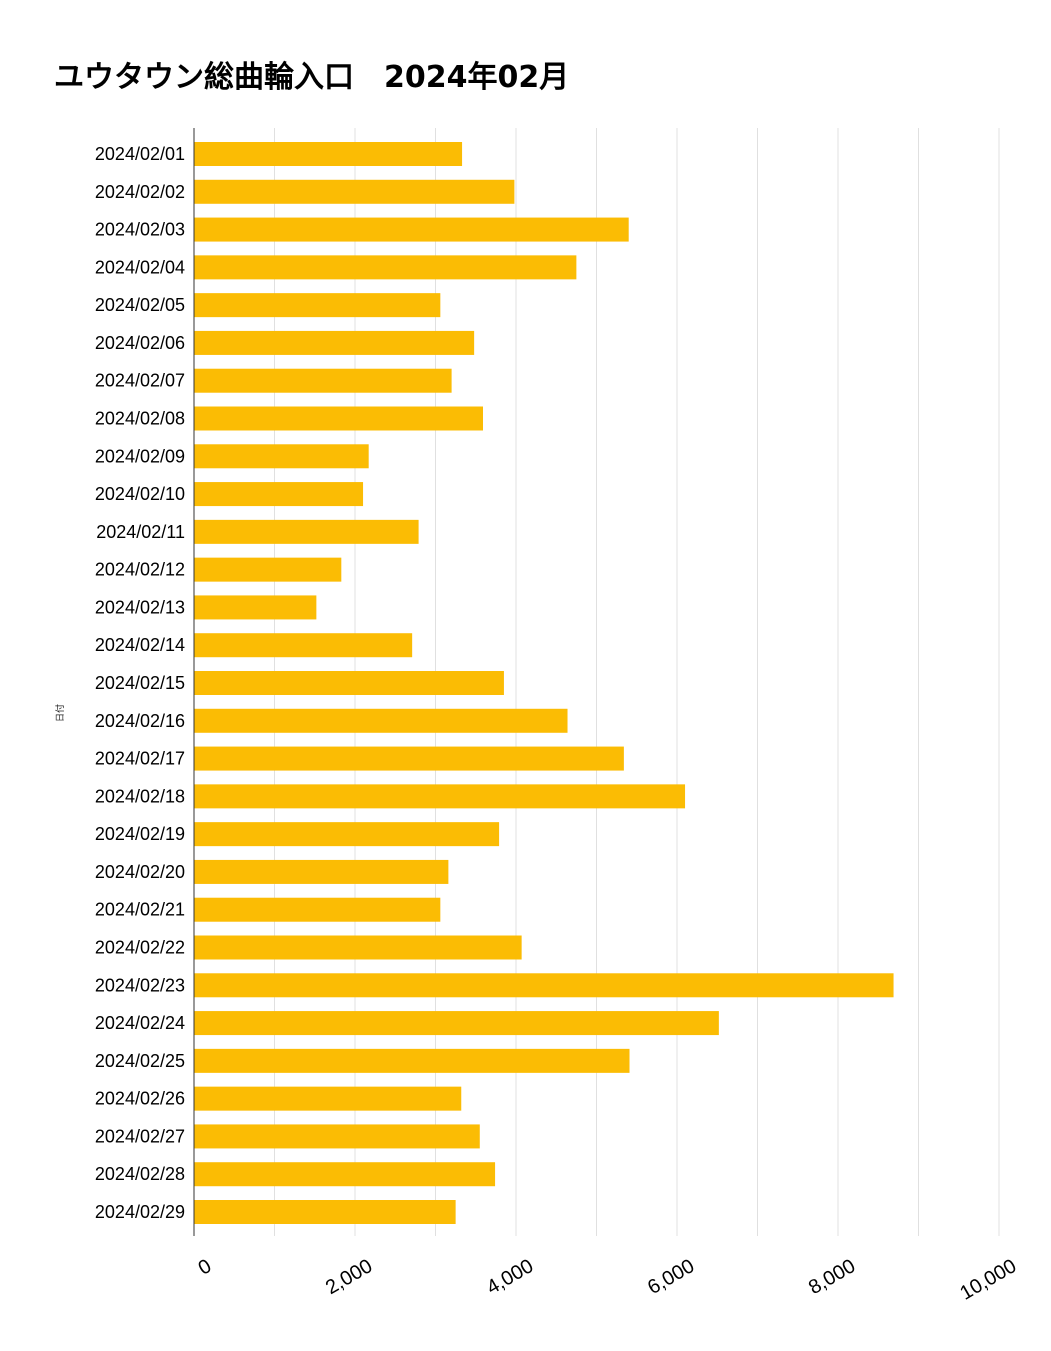 This screenshot has height=1351, width=1051. What do you see at coordinates (140, 494) in the screenshot?
I see `category-label: 2024/02/10` at bounding box center [140, 494].